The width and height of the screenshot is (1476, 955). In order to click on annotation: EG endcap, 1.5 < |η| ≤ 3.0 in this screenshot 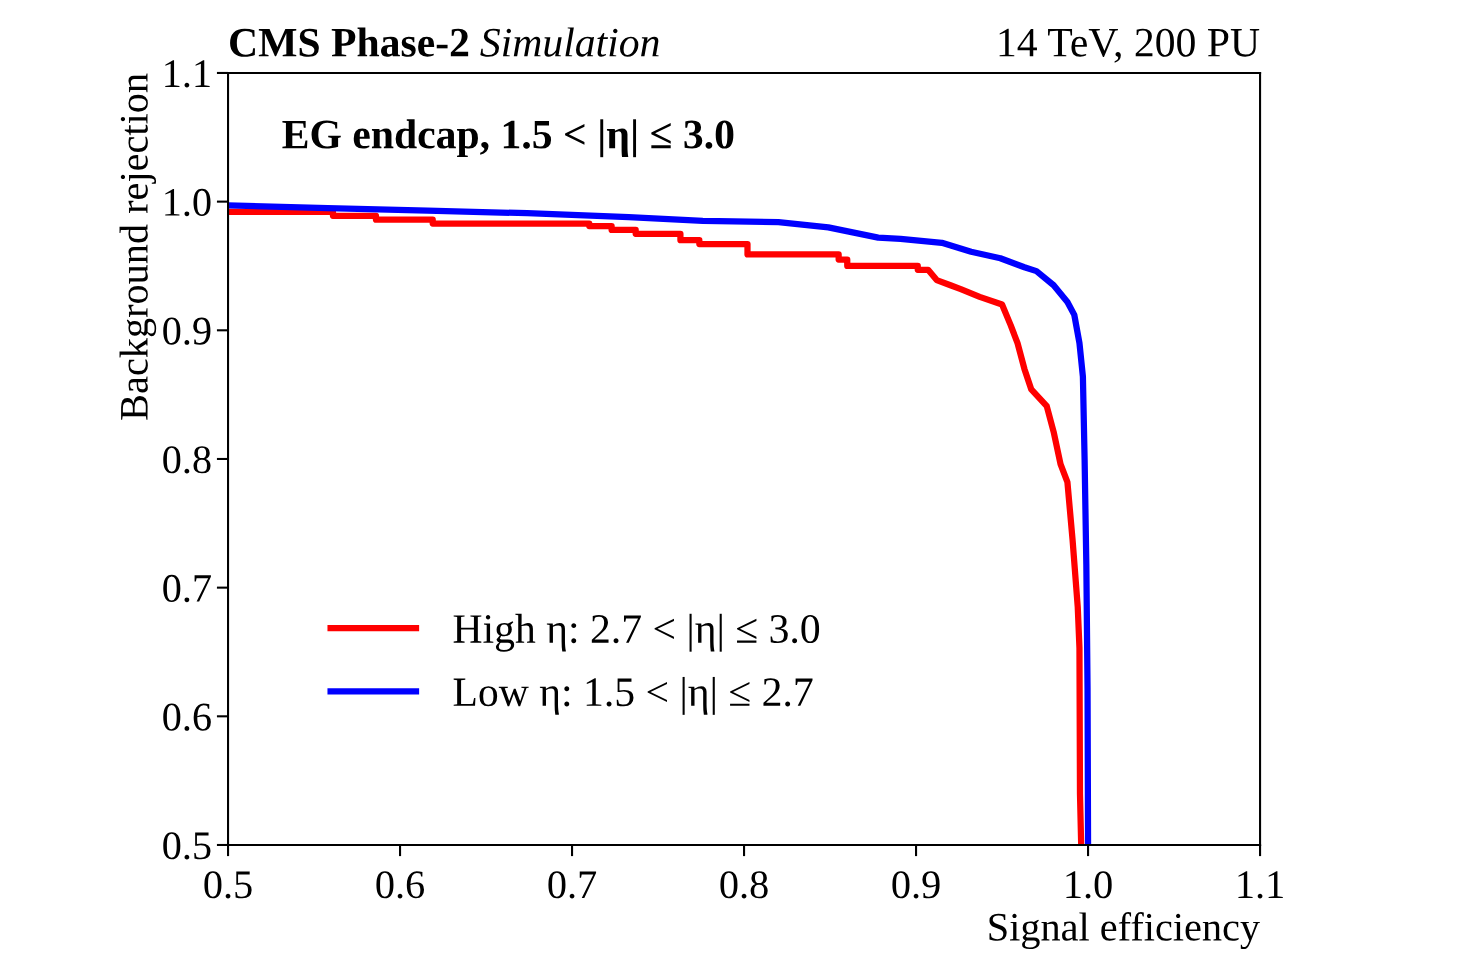, I will do `click(508, 138)`.